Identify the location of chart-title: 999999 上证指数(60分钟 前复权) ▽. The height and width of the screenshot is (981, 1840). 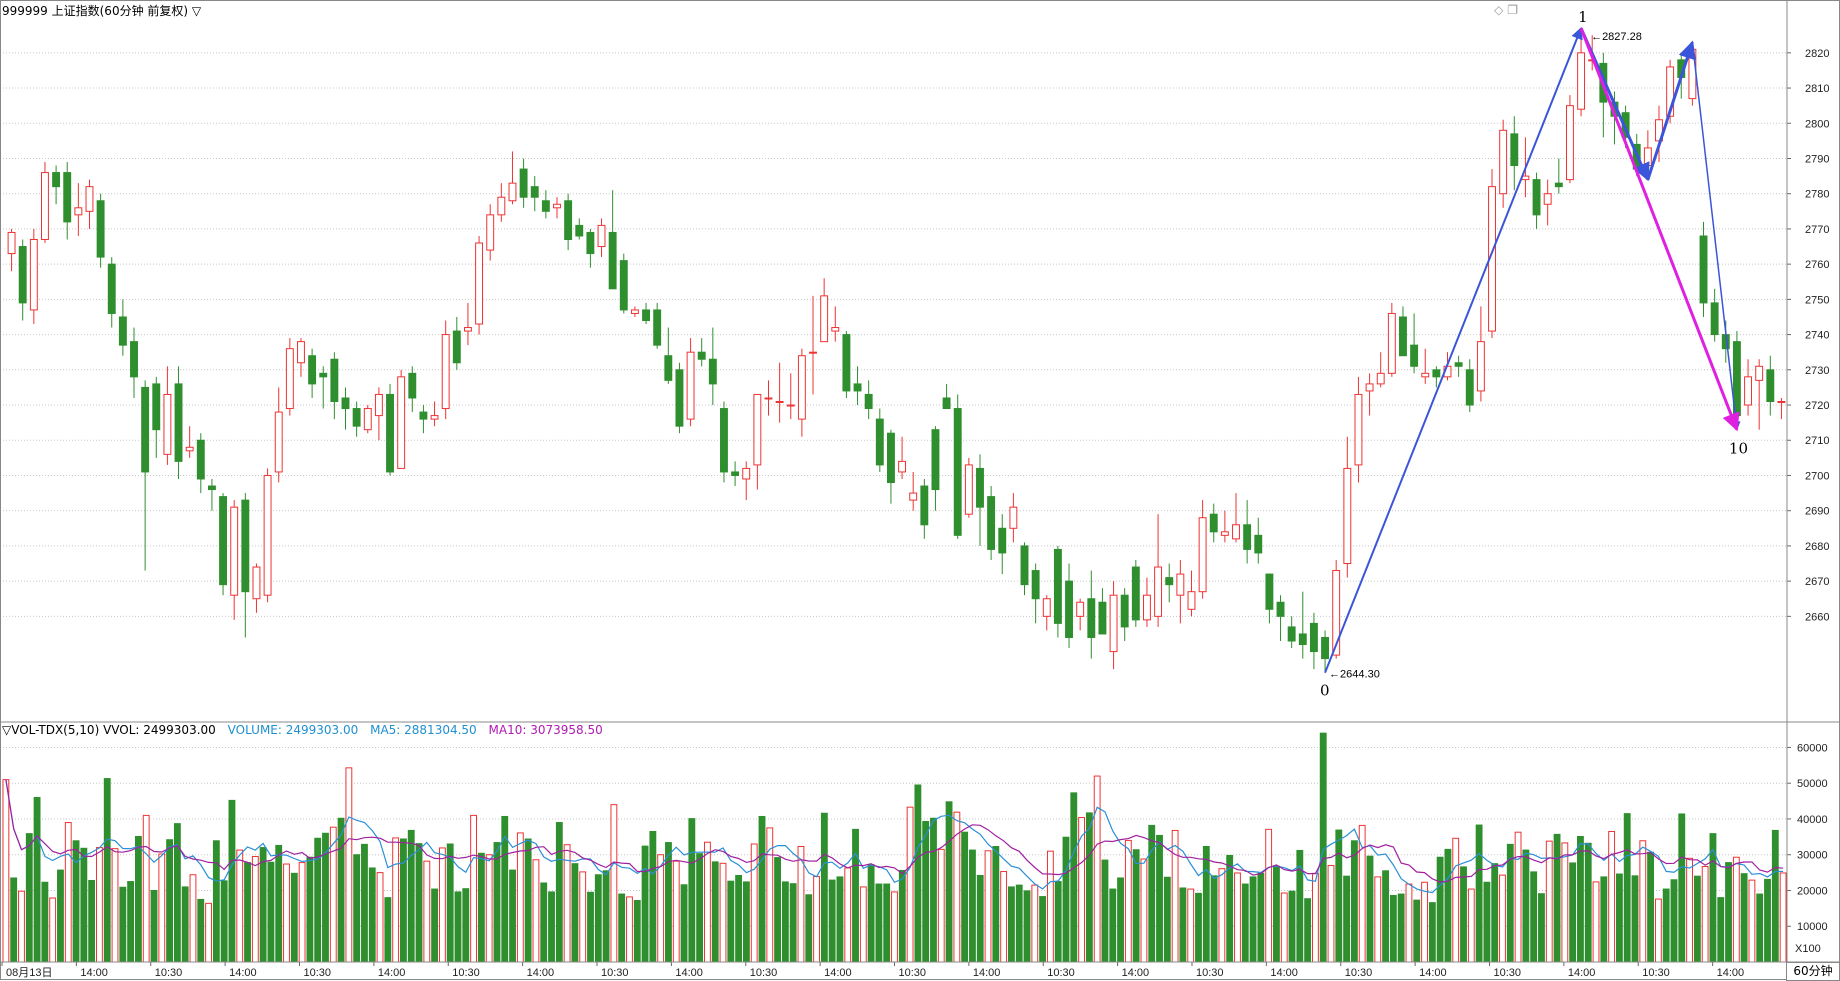
(102, 11).